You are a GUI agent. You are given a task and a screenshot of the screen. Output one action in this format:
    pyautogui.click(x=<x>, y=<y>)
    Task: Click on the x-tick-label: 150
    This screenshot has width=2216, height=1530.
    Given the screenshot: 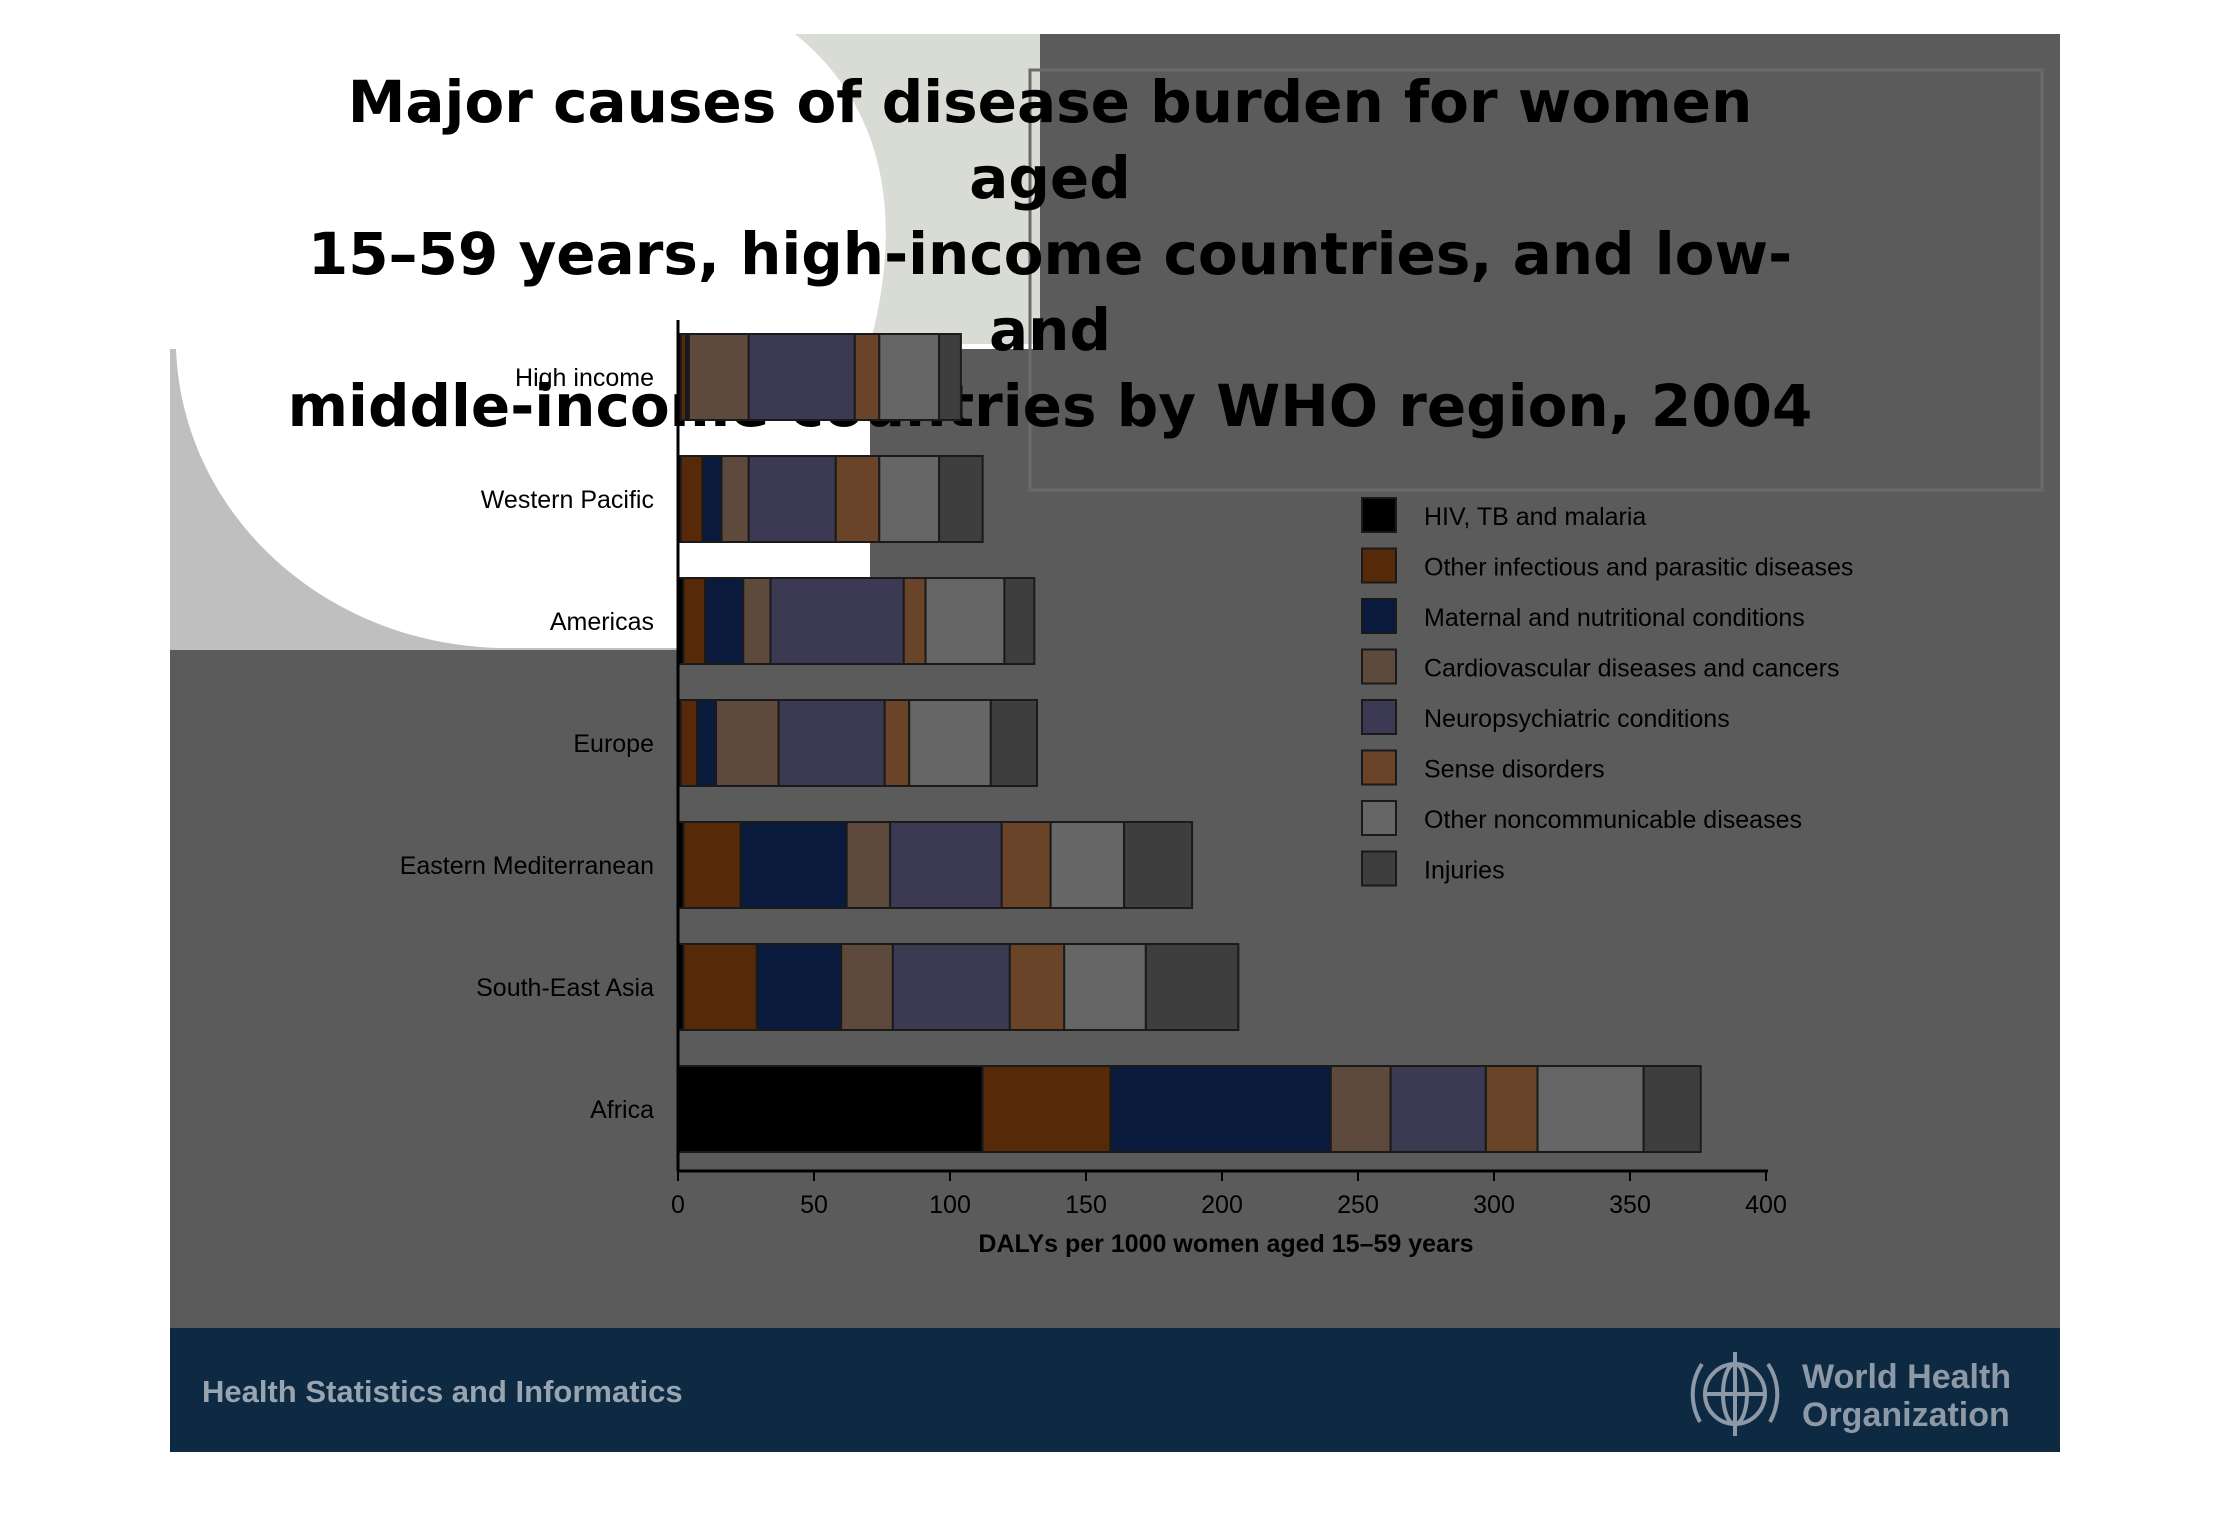 What is the action you would take?
    pyautogui.click(x=1086, y=1205)
    